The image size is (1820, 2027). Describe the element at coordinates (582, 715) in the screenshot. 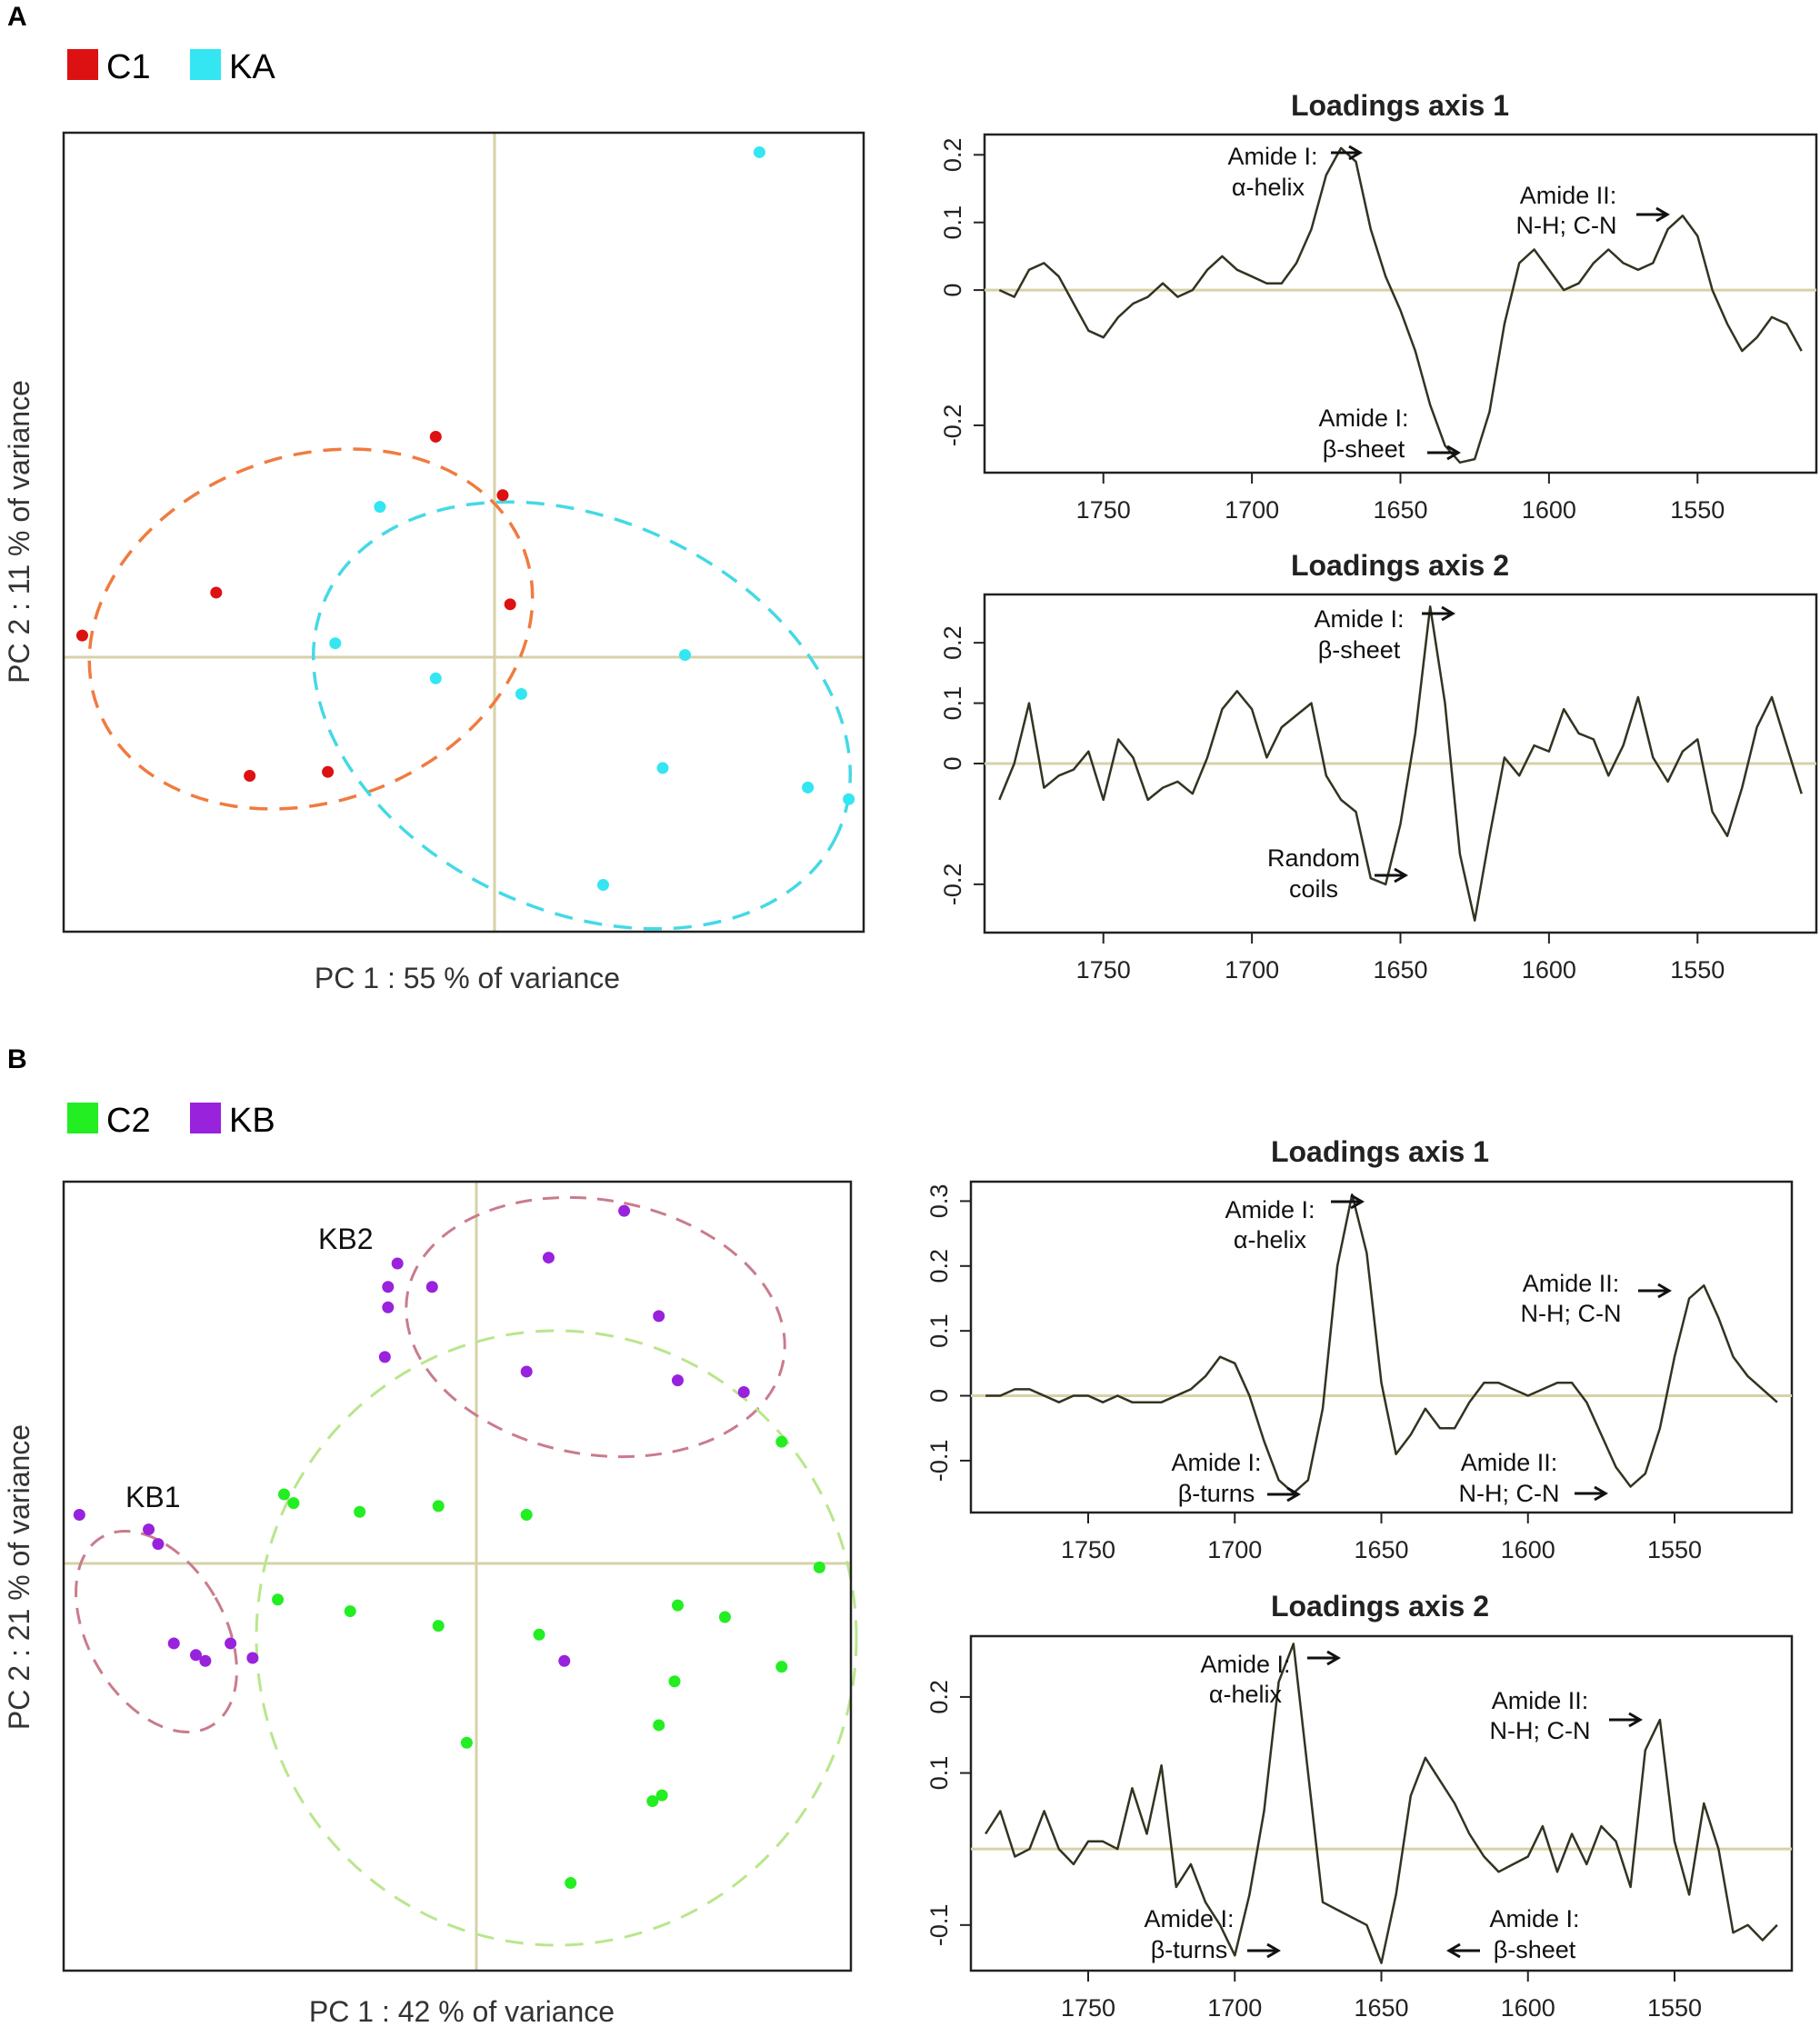

I see `ellipse-ka` at that location.